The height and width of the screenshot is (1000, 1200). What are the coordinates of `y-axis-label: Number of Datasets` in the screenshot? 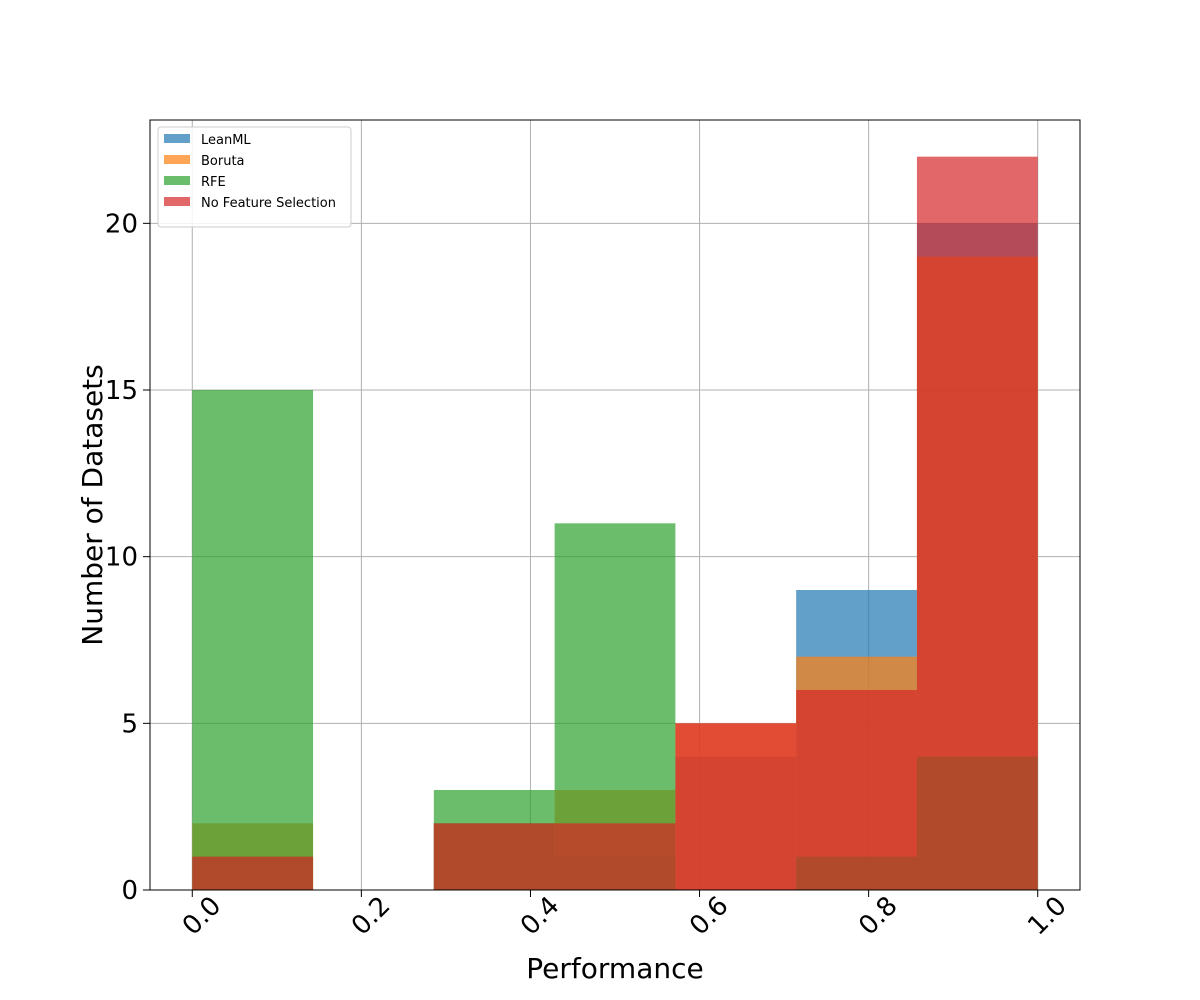 It's located at (92, 505).